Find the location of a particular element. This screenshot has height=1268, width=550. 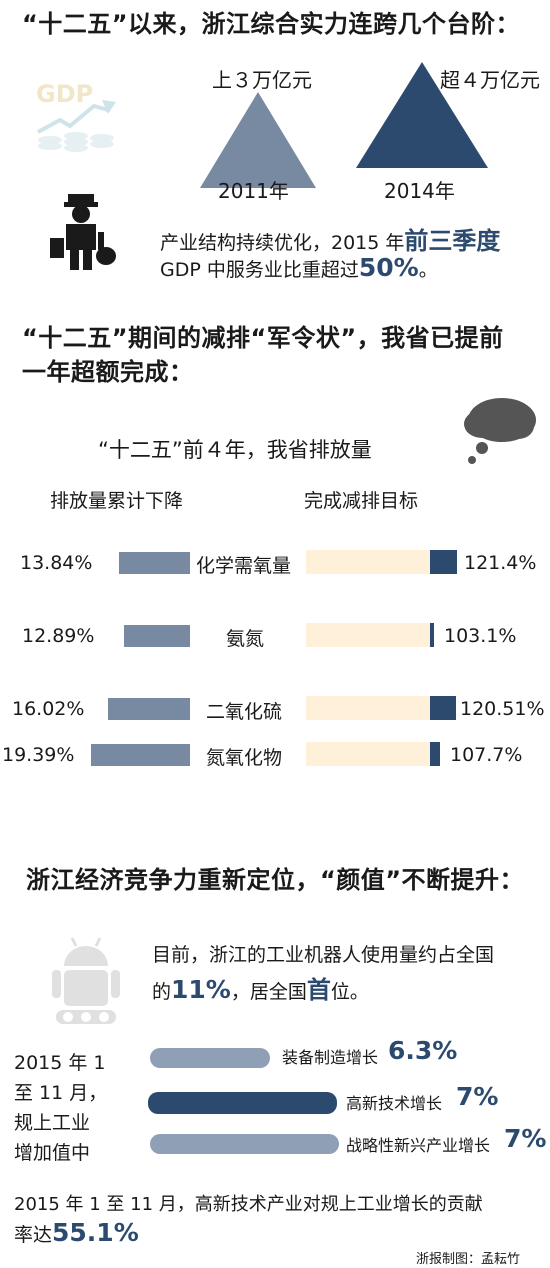

pollutant-name: 二氧化硫 is located at coordinates (244, 712).